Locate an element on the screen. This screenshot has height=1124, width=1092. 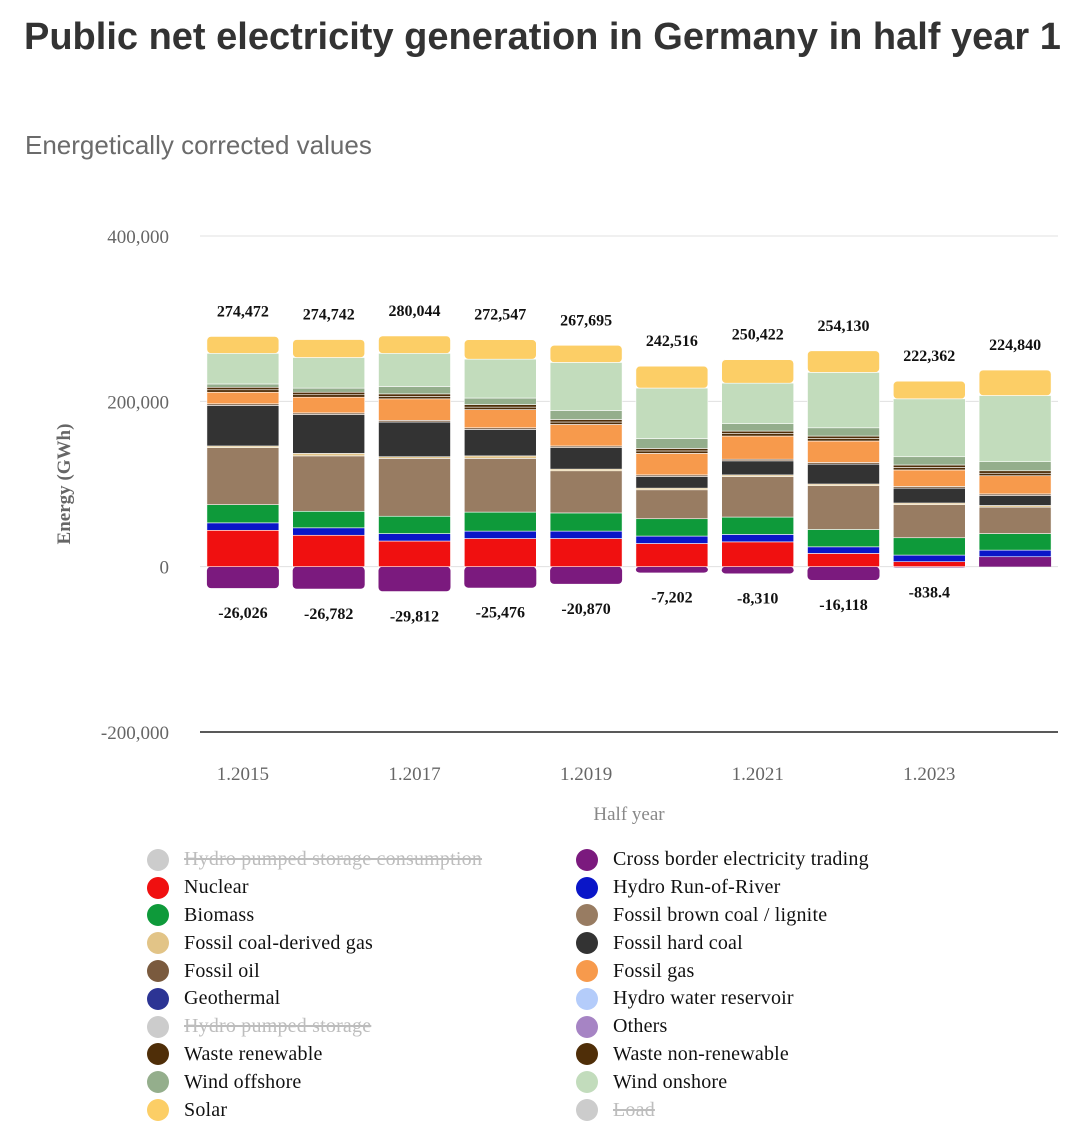
legend-item: Waste renewable is located at coordinates (387, 1055).